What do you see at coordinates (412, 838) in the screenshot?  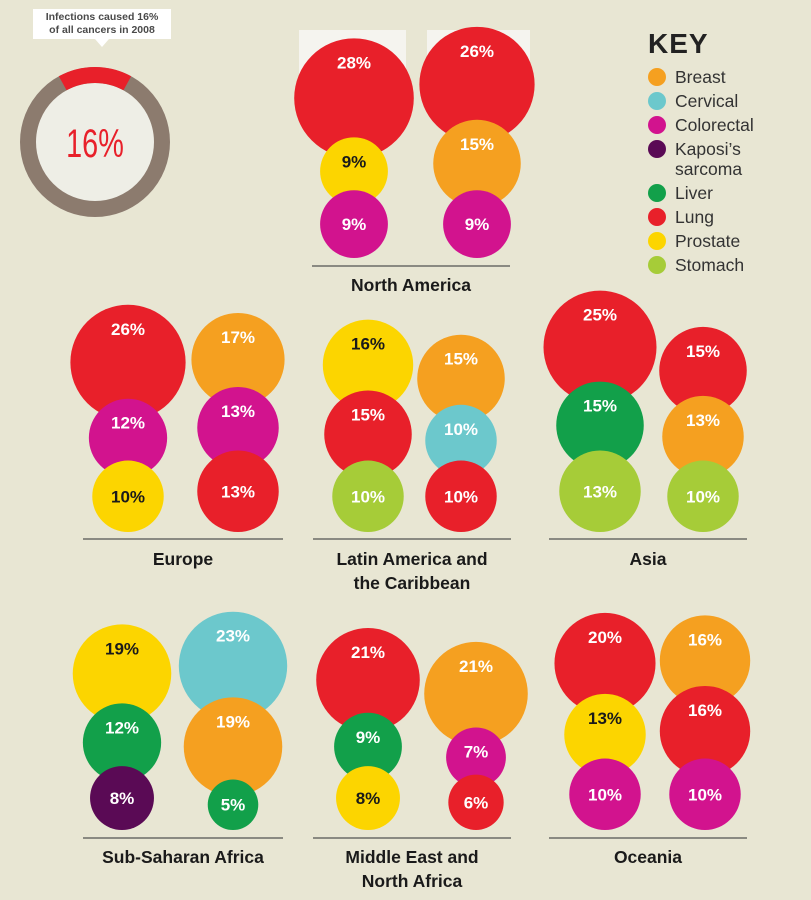 I see `middle-east-underline` at bounding box center [412, 838].